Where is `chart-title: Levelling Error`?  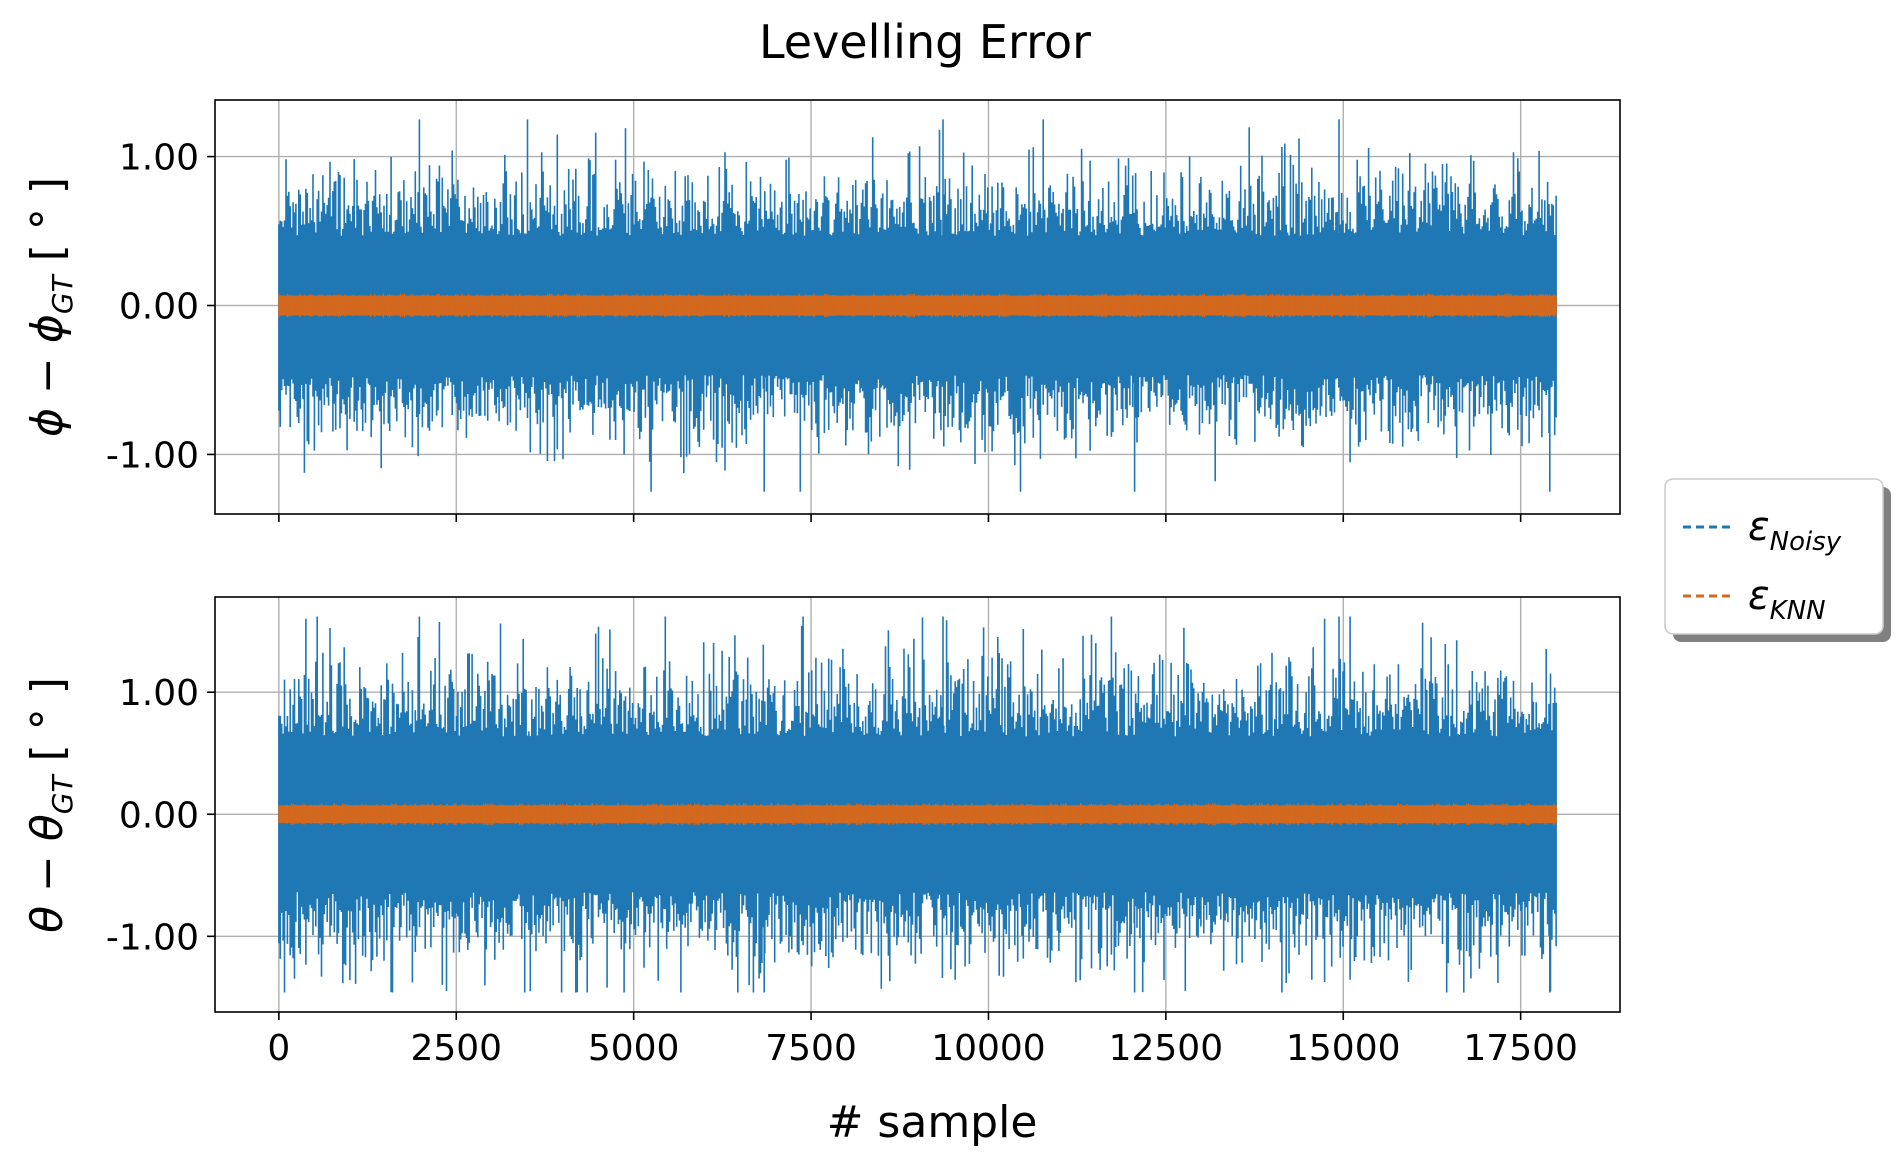
chart-title: Levelling Error is located at coordinates (925, 42).